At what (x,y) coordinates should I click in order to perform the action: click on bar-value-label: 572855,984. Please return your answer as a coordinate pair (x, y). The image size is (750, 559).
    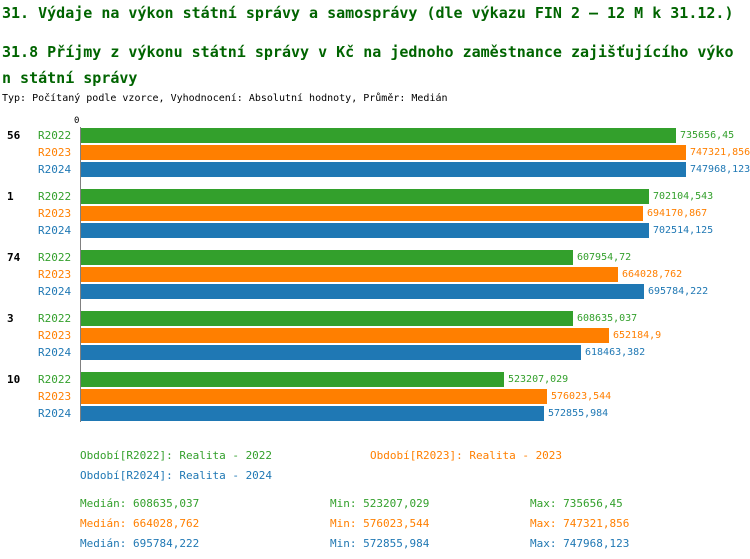
    Looking at the image, I should click on (578, 413).